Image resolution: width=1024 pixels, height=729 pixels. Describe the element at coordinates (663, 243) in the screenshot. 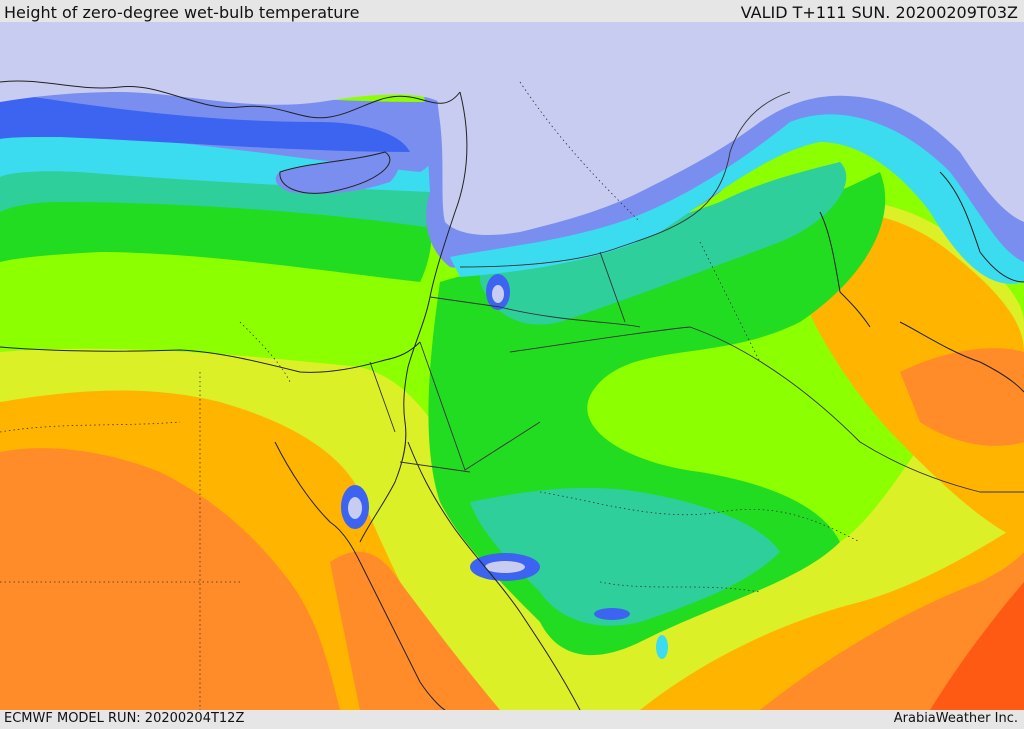

I see `field-teal-levant` at that location.